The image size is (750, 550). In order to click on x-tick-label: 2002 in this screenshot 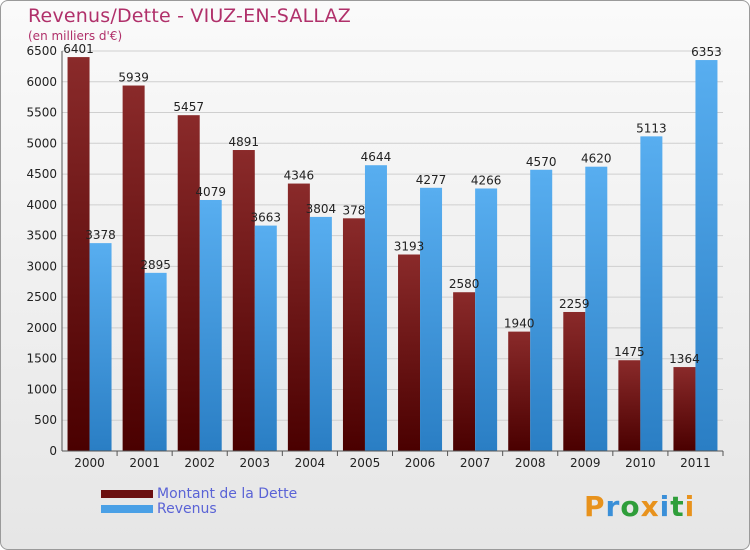, I will do `click(199, 463)`.